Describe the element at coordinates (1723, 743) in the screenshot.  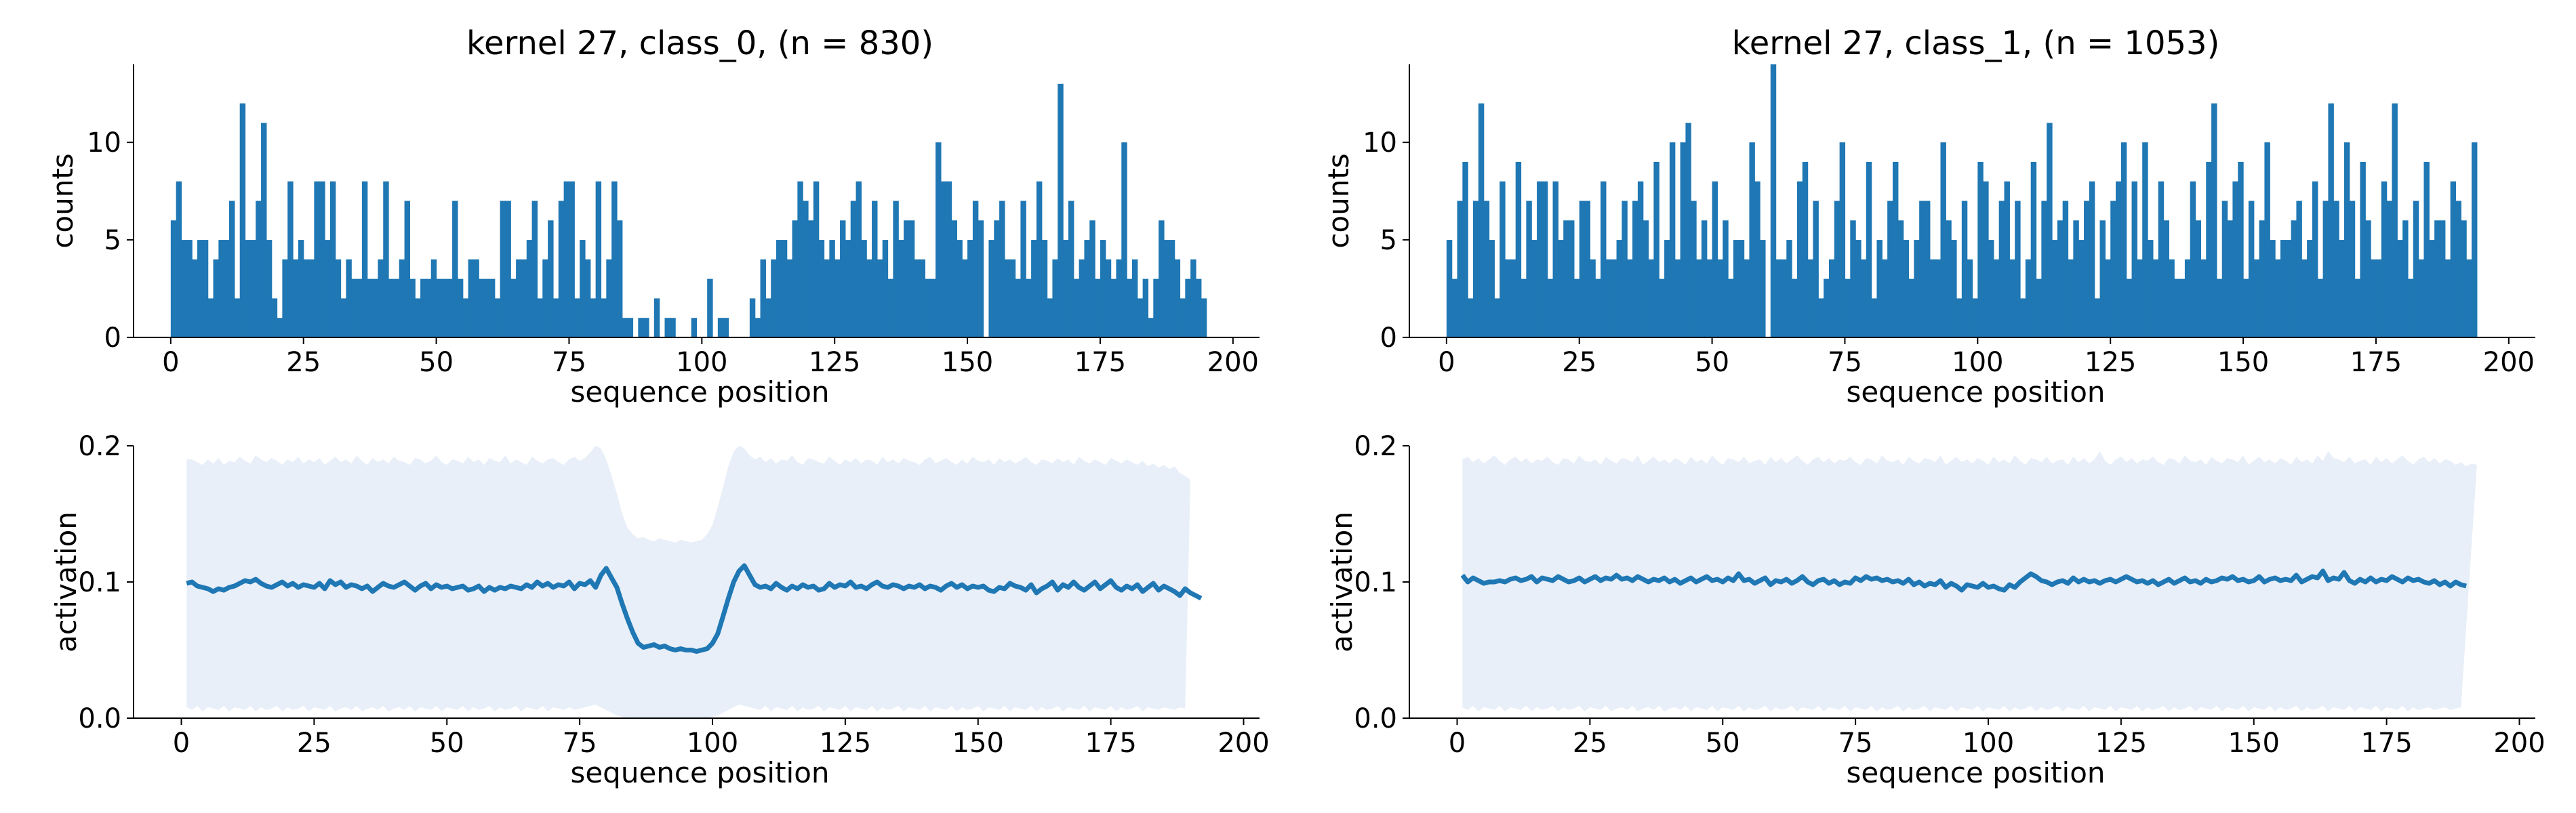
I see `x-tick-label: 50` at that location.